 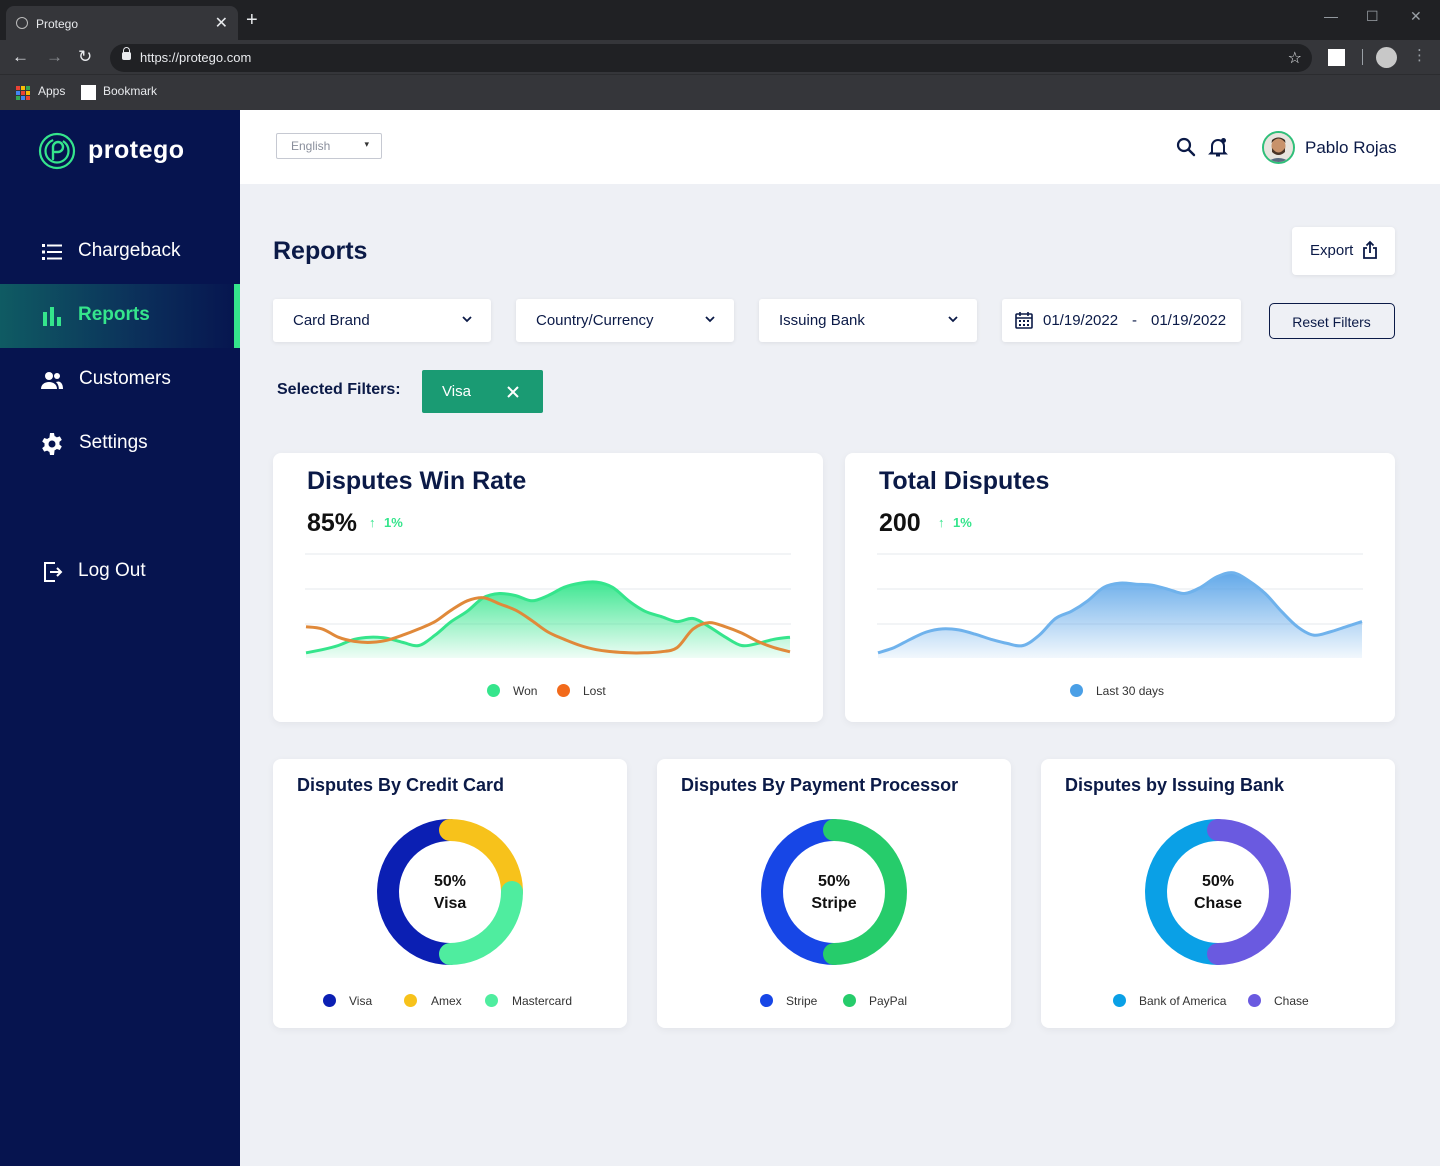 What do you see at coordinates (23, 93) in the screenshot?
I see `apps-grid-icon` at bounding box center [23, 93].